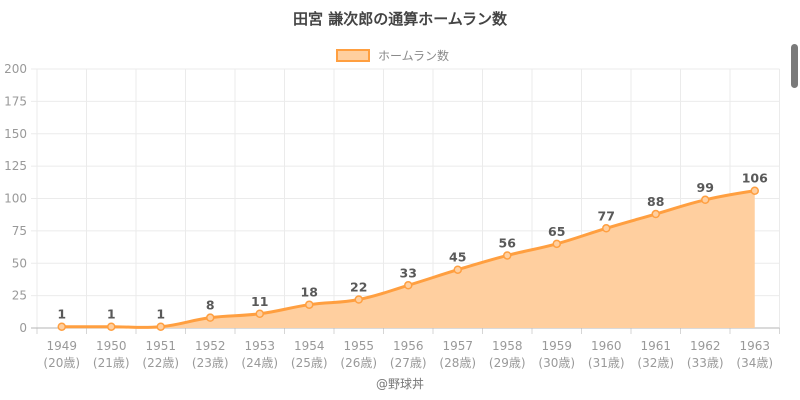 This screenshot has width=800, height=400. I want to click on data-point-label: 11, so click(259, 301).